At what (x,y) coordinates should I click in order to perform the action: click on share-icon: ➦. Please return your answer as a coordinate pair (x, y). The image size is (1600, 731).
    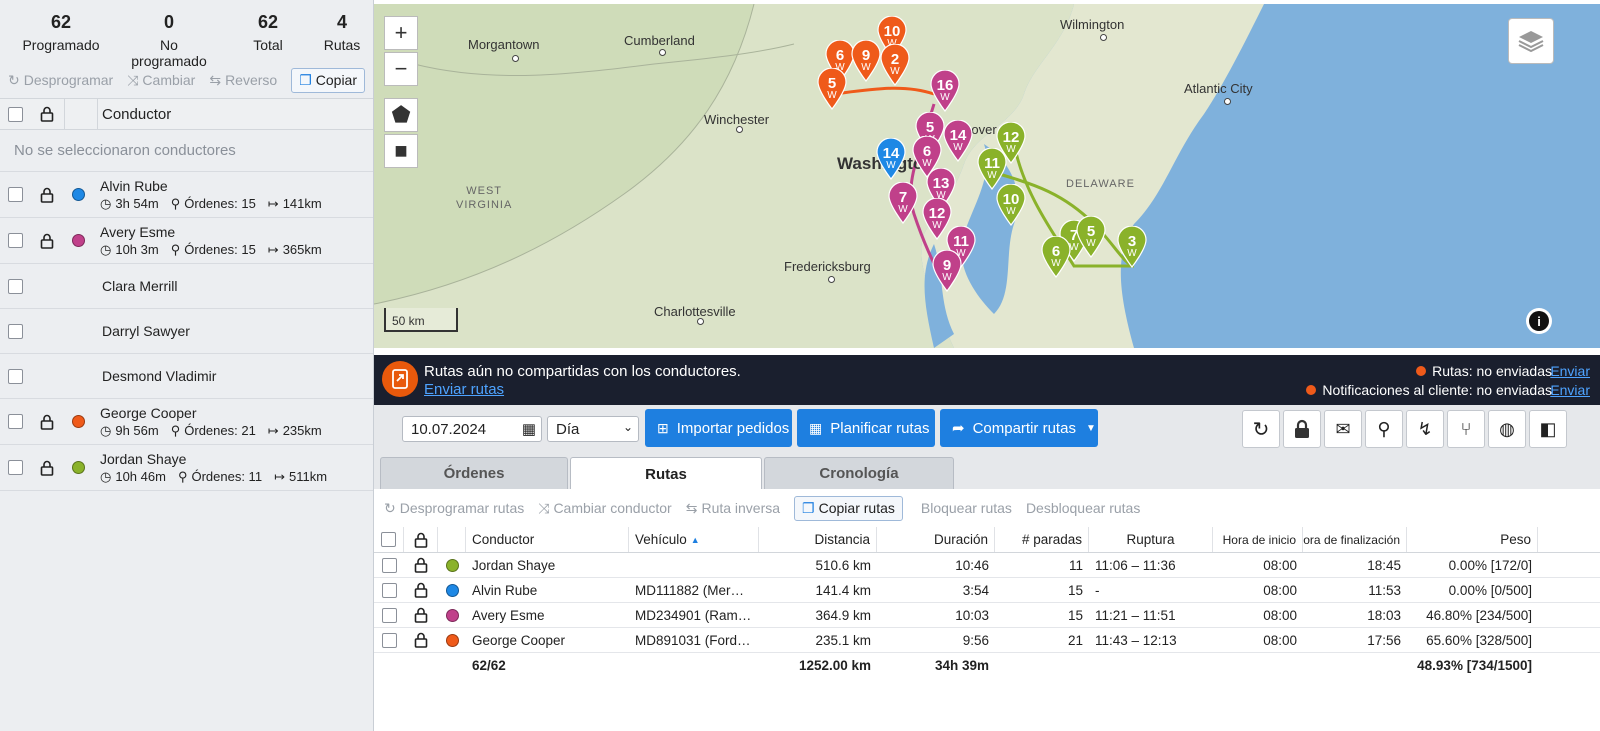
    Looking at the image, I should click on (958, 428).